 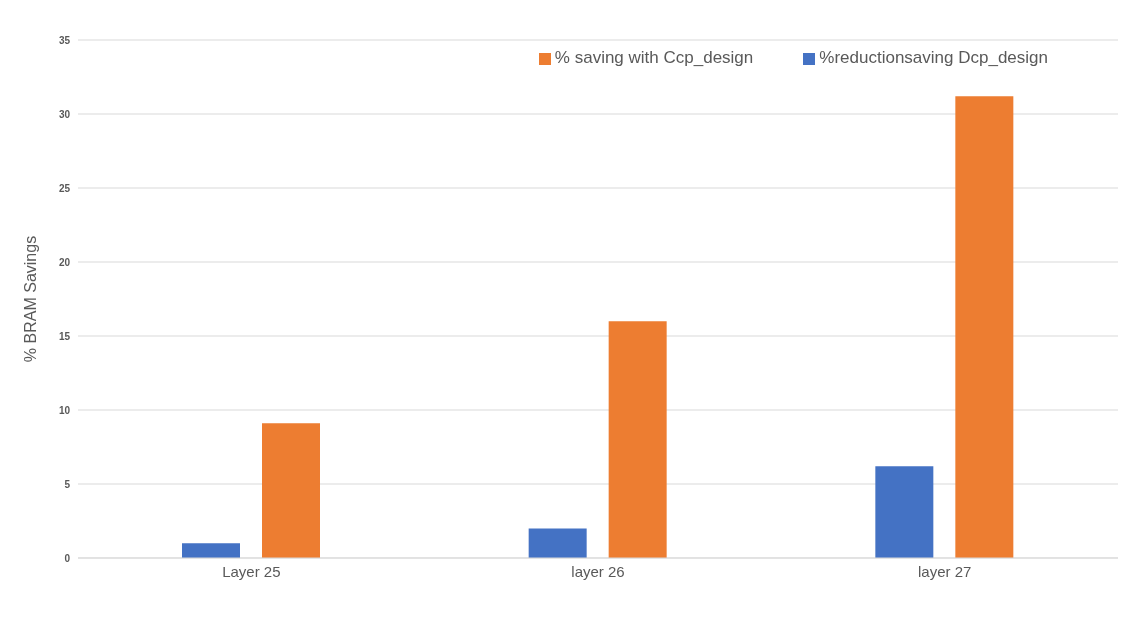 I want to click on y-tick-label: 25, so click(x=64, y=188).